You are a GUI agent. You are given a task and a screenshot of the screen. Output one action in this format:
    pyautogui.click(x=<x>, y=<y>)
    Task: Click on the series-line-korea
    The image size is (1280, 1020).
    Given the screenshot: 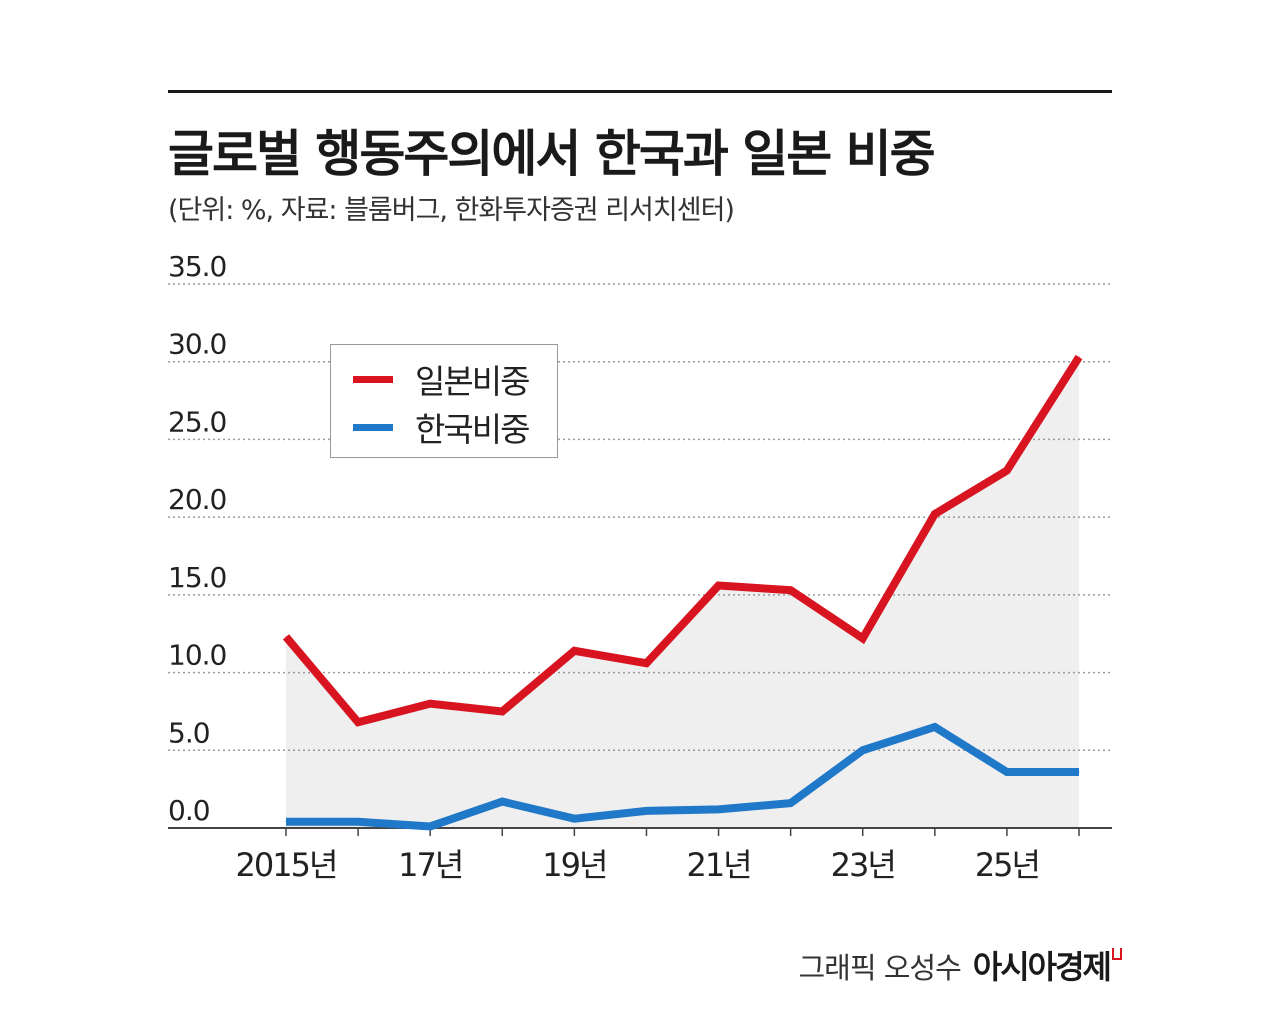 What is the action you would take?
    pyautogui.click(x=682, y=776)
    